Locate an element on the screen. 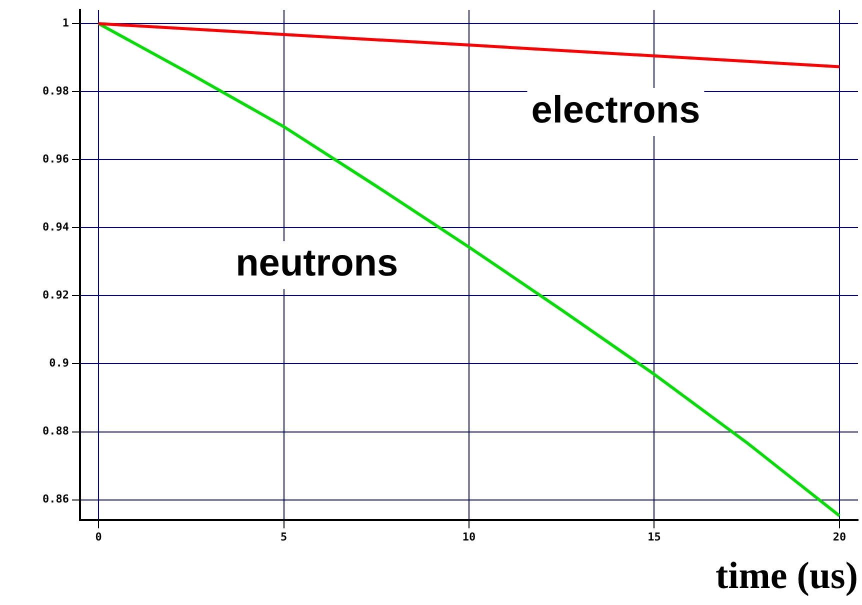 Image resolution: width=862 pixels, height=605 pixels. x-tick-label: 0 is located at coordinates (98, 537).